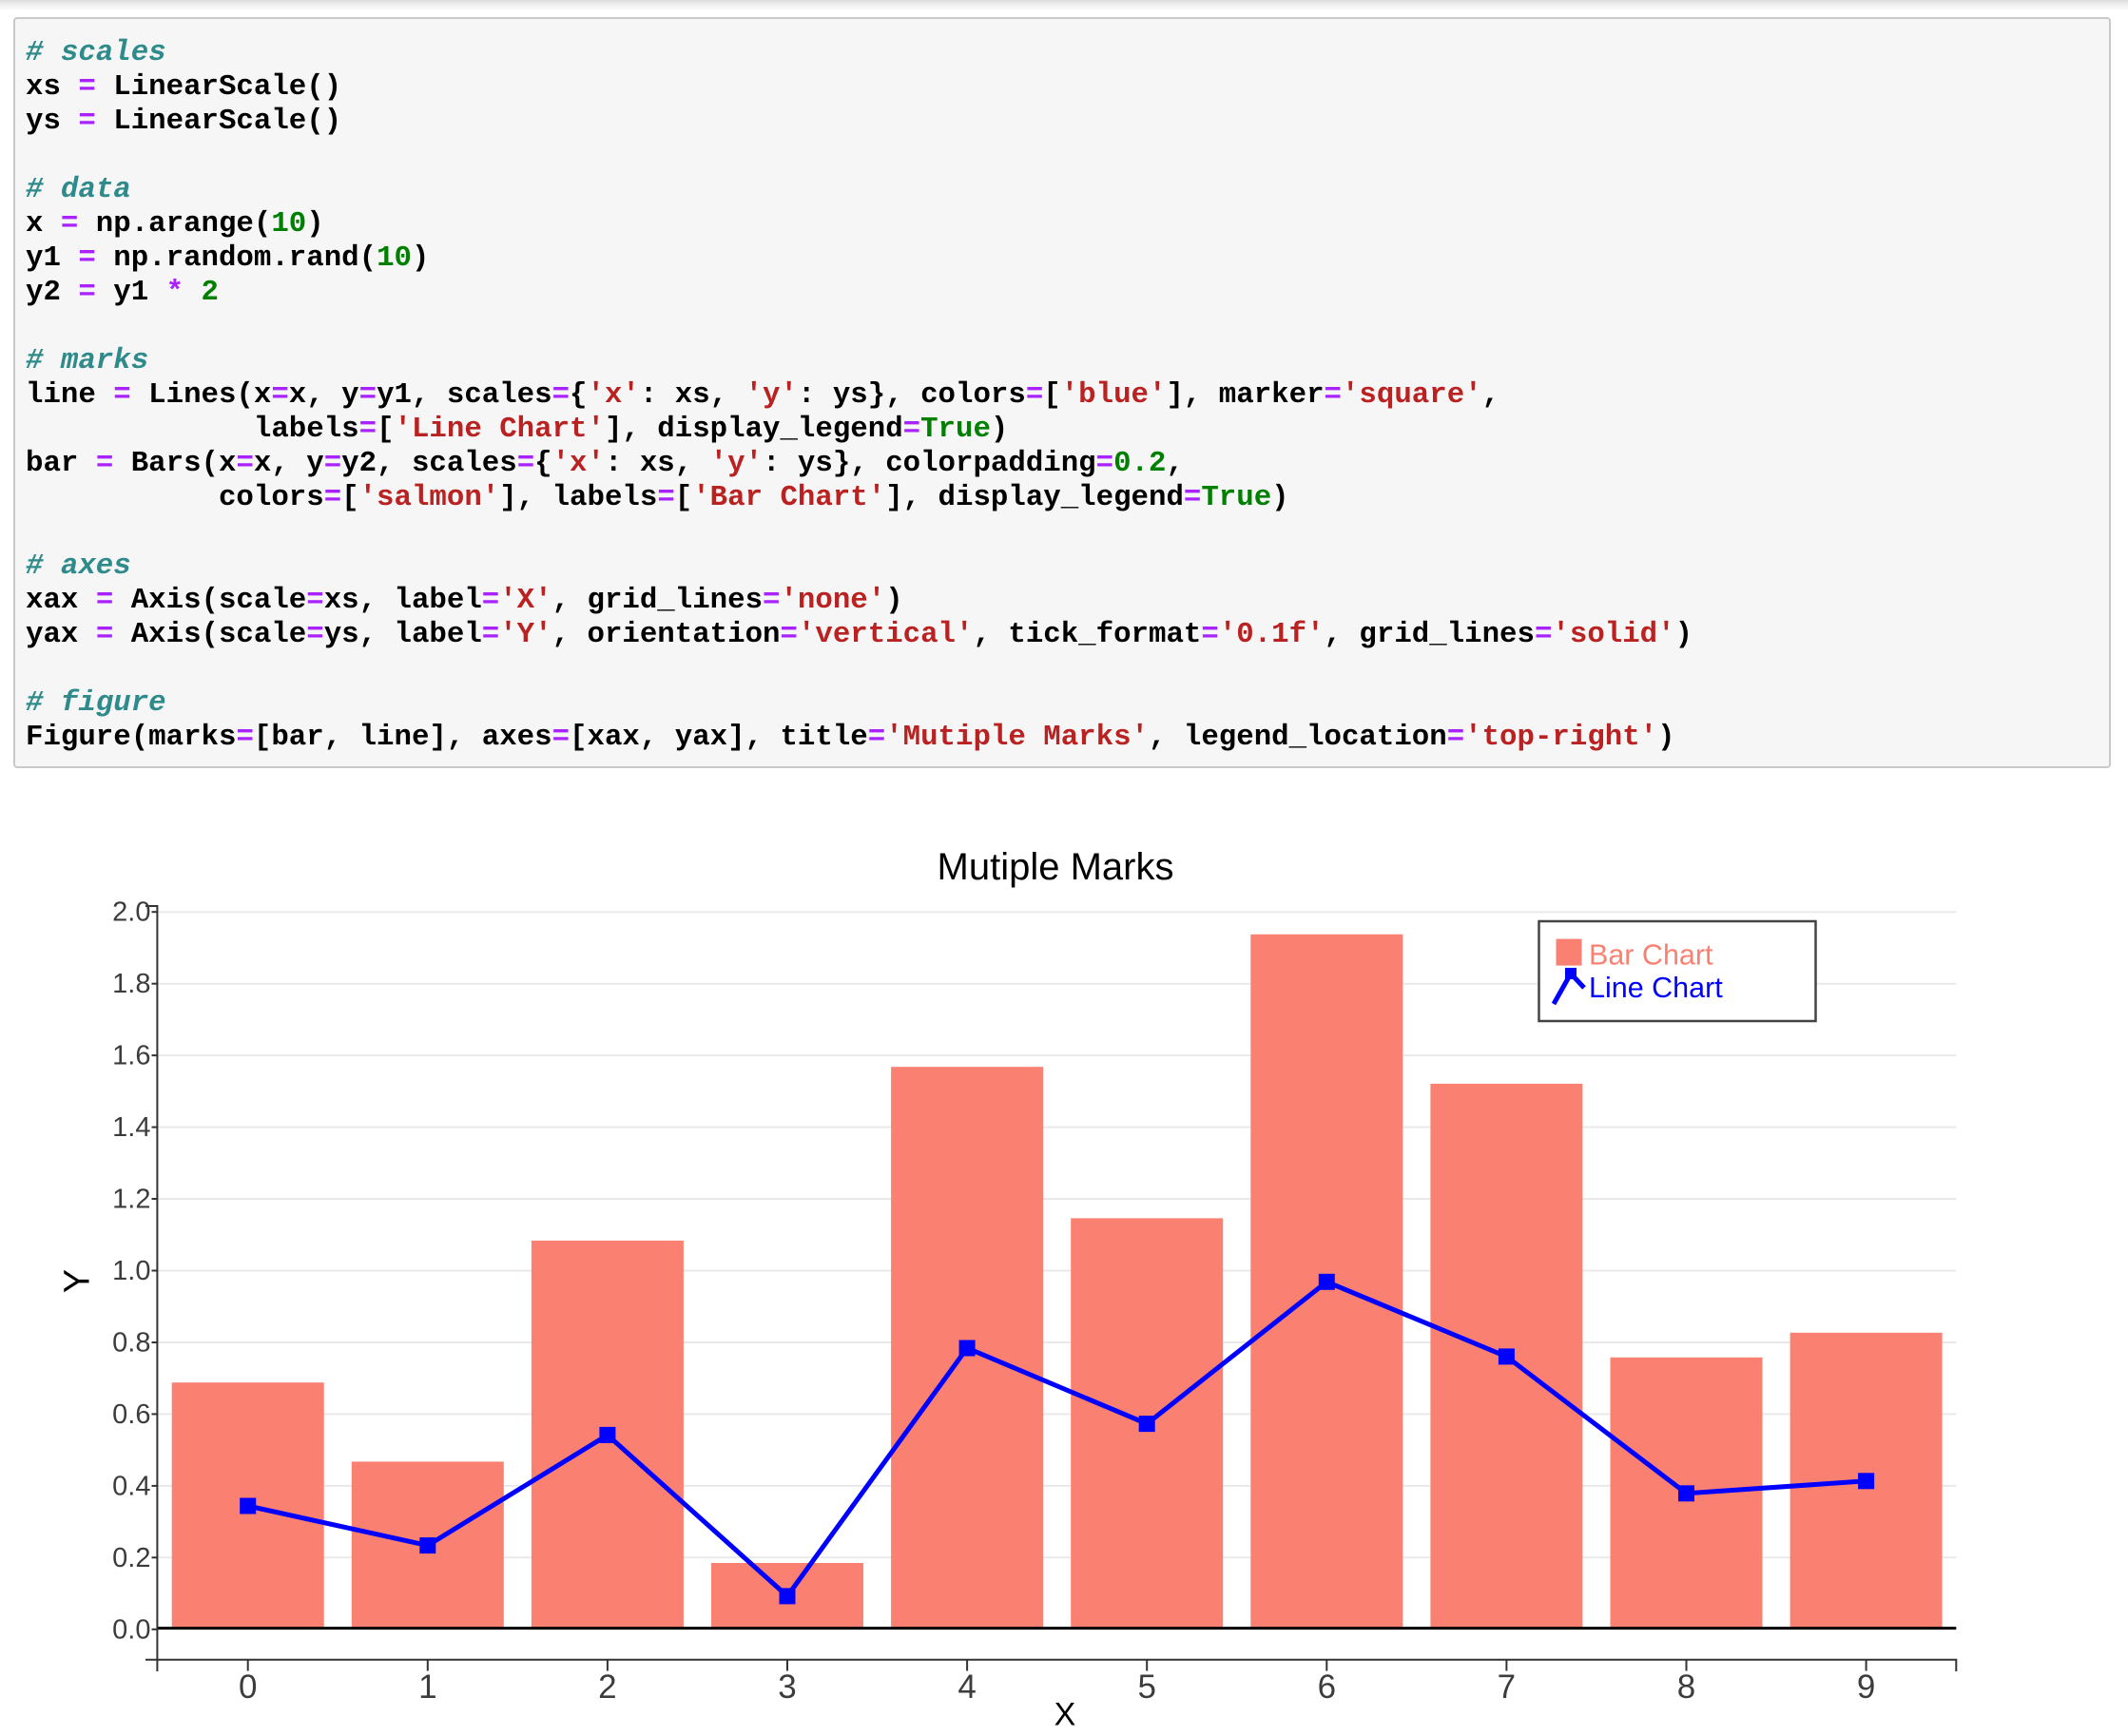 Image resolution: width=2128 pixels, height=1736 pixels. What do you see at coordinates (248, 1687) in the screenshot?
I see `svg-text: 0` at bounding box center [248, 1687].